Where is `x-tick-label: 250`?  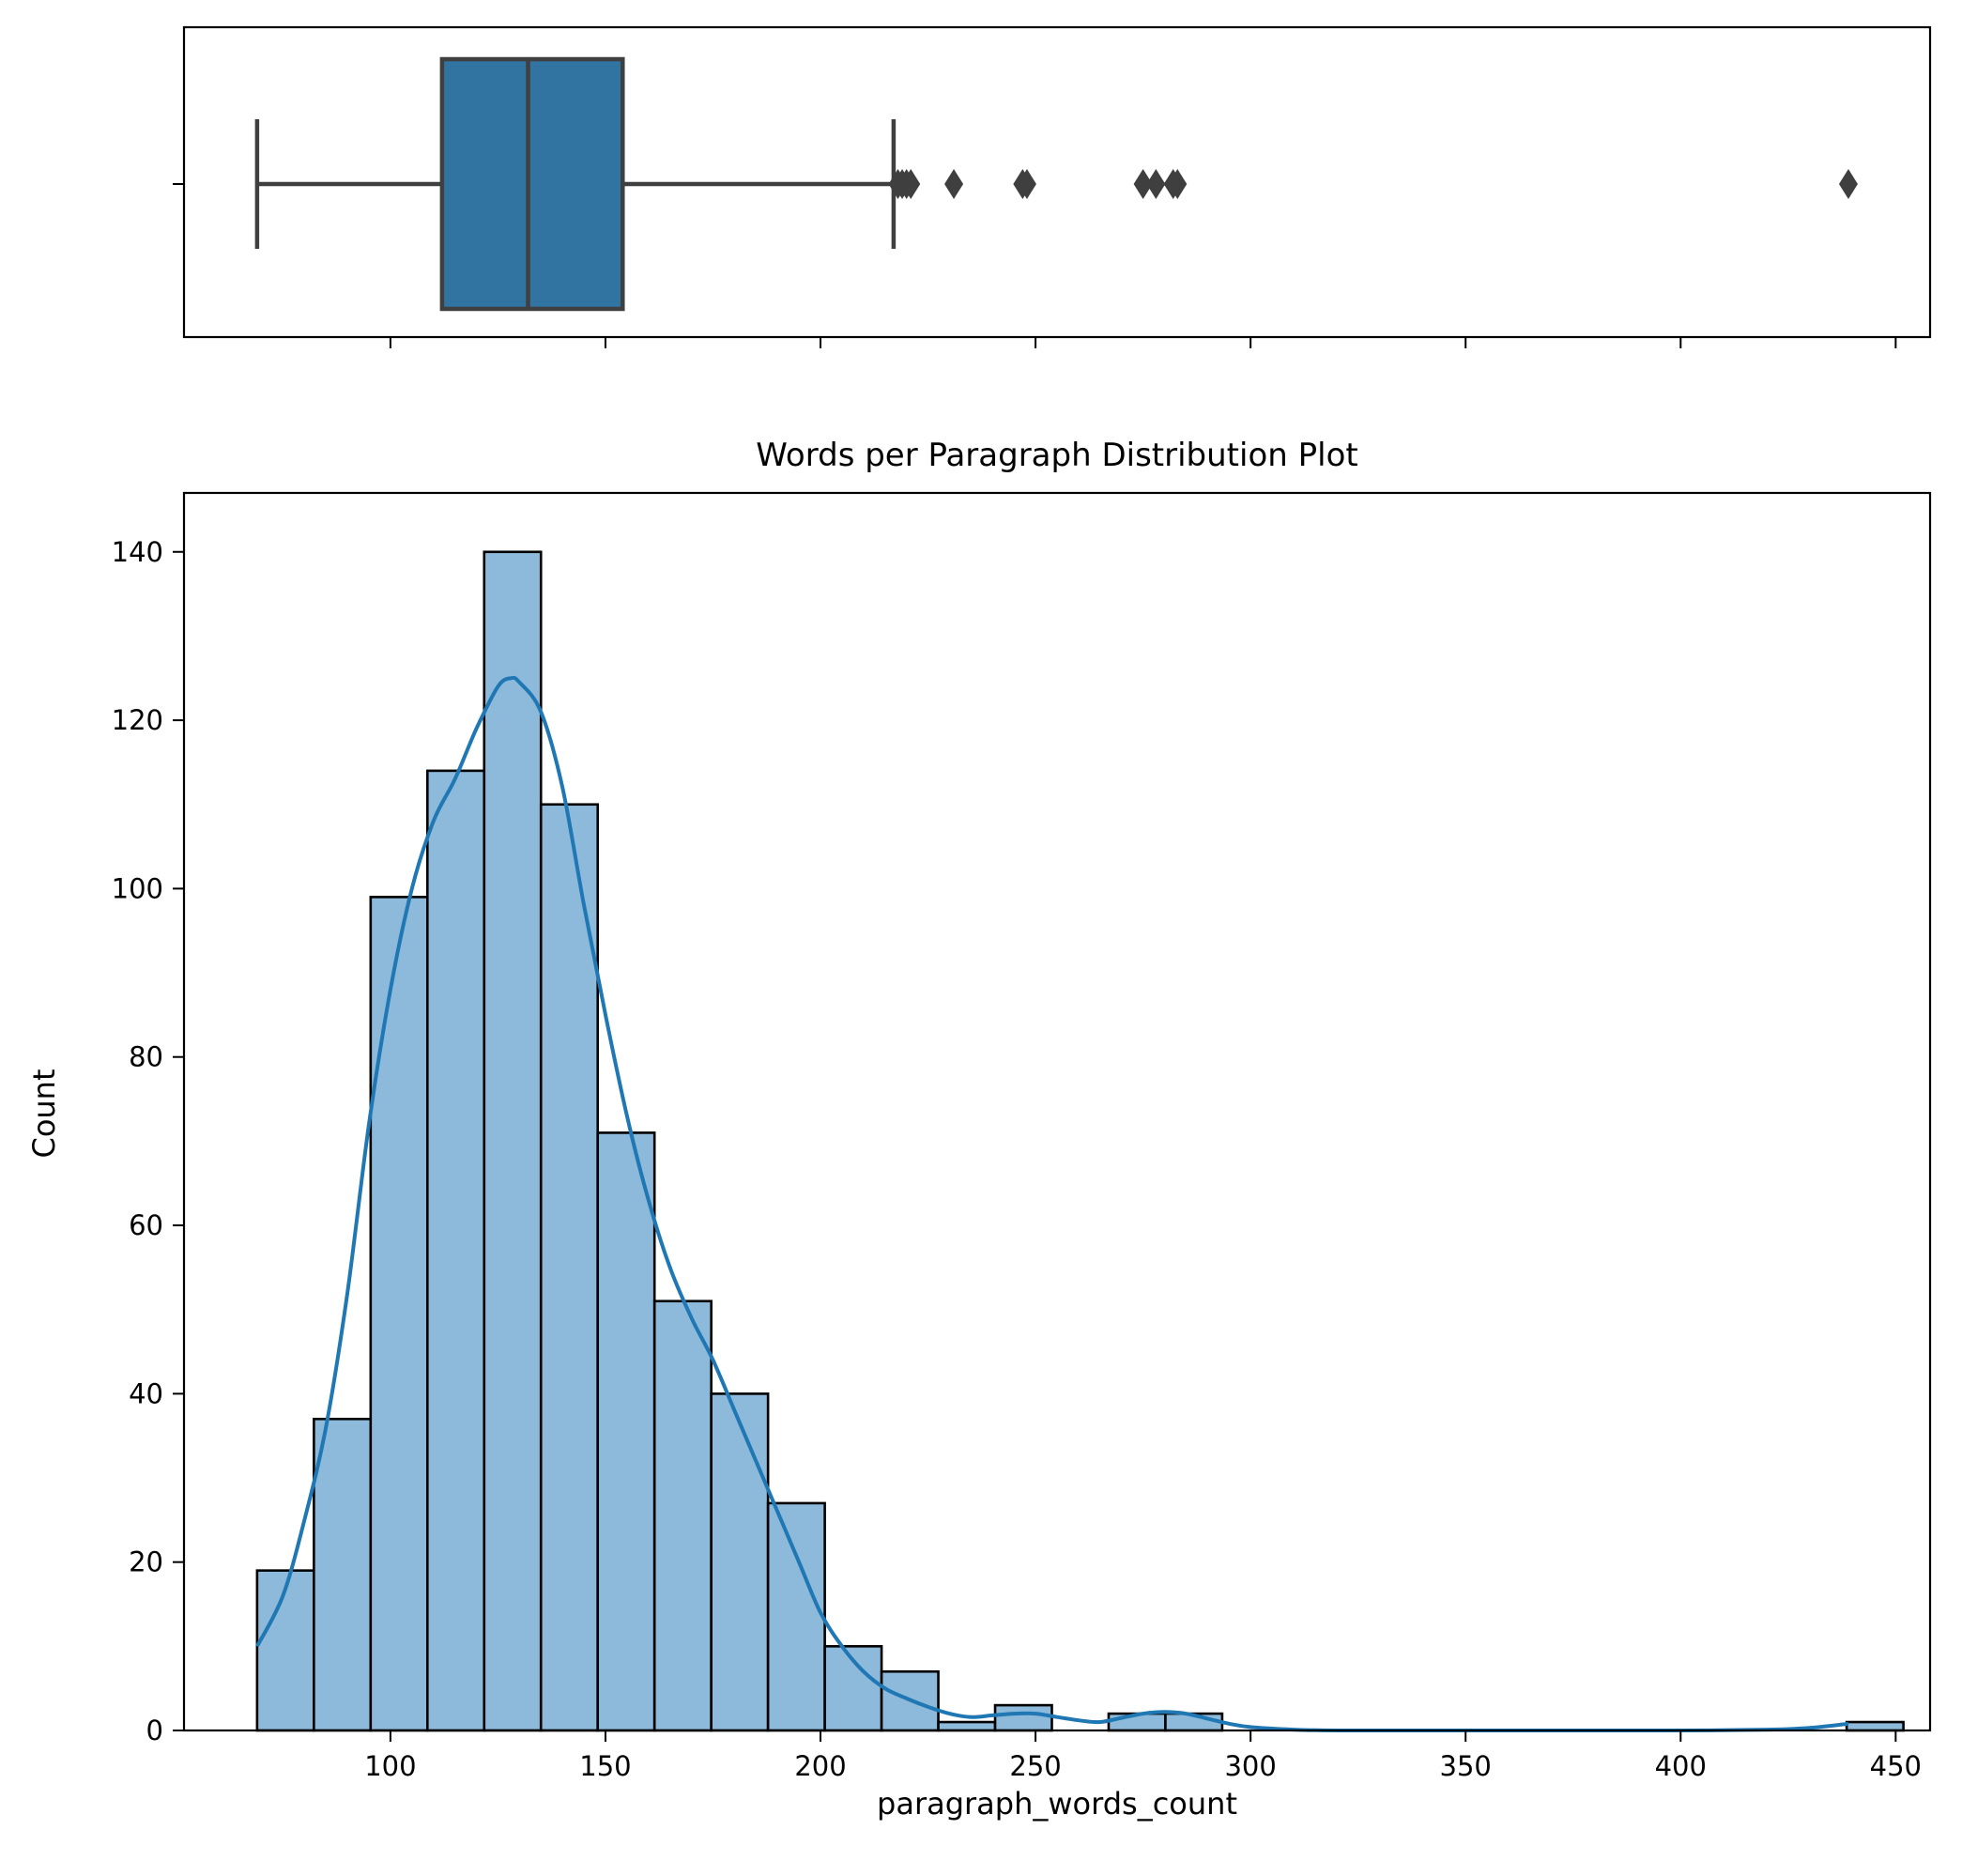 x-tick-label: 250 is located at coordinates (1035, 1766).